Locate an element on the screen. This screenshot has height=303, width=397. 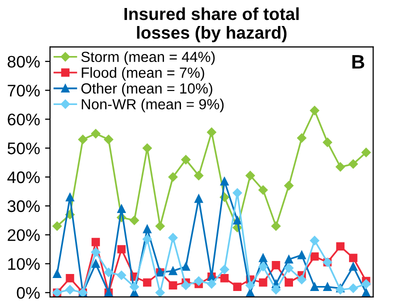
y-tick-label: 0% is located at coordinates (28, 293).